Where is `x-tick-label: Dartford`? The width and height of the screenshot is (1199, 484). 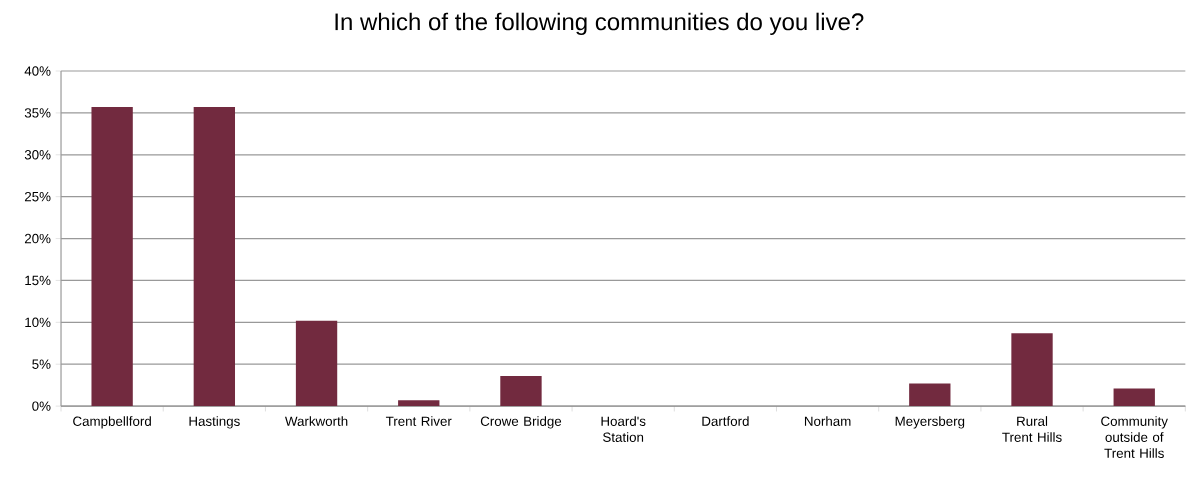 x-tick-label: Dartford is located at coordinates (725, 421).